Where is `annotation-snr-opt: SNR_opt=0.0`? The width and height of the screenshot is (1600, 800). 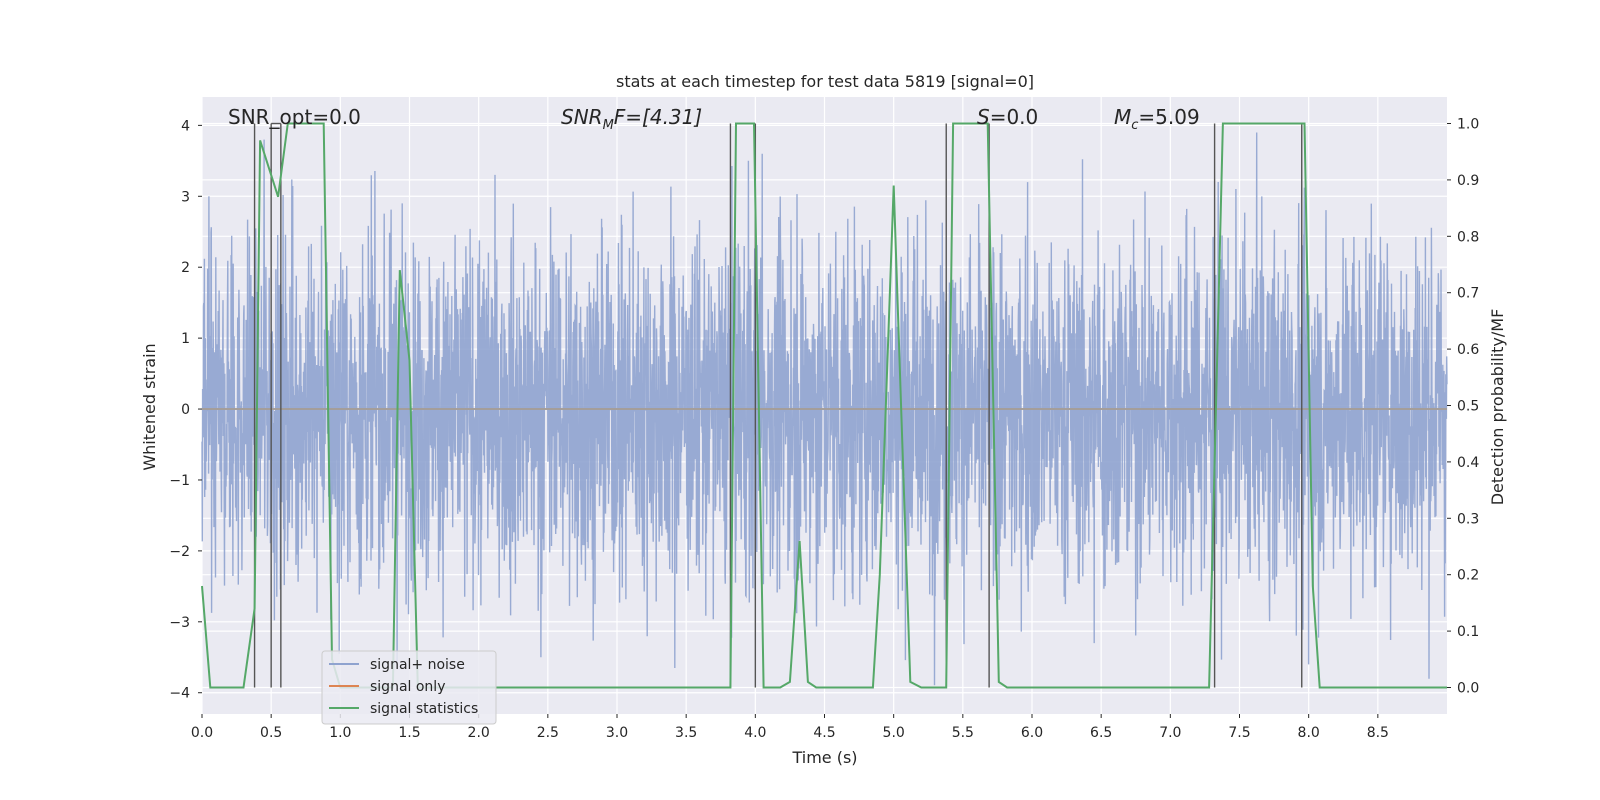 annotation-snr-opt: SNR_opt=0.0 is located at coordinates (294, 117).